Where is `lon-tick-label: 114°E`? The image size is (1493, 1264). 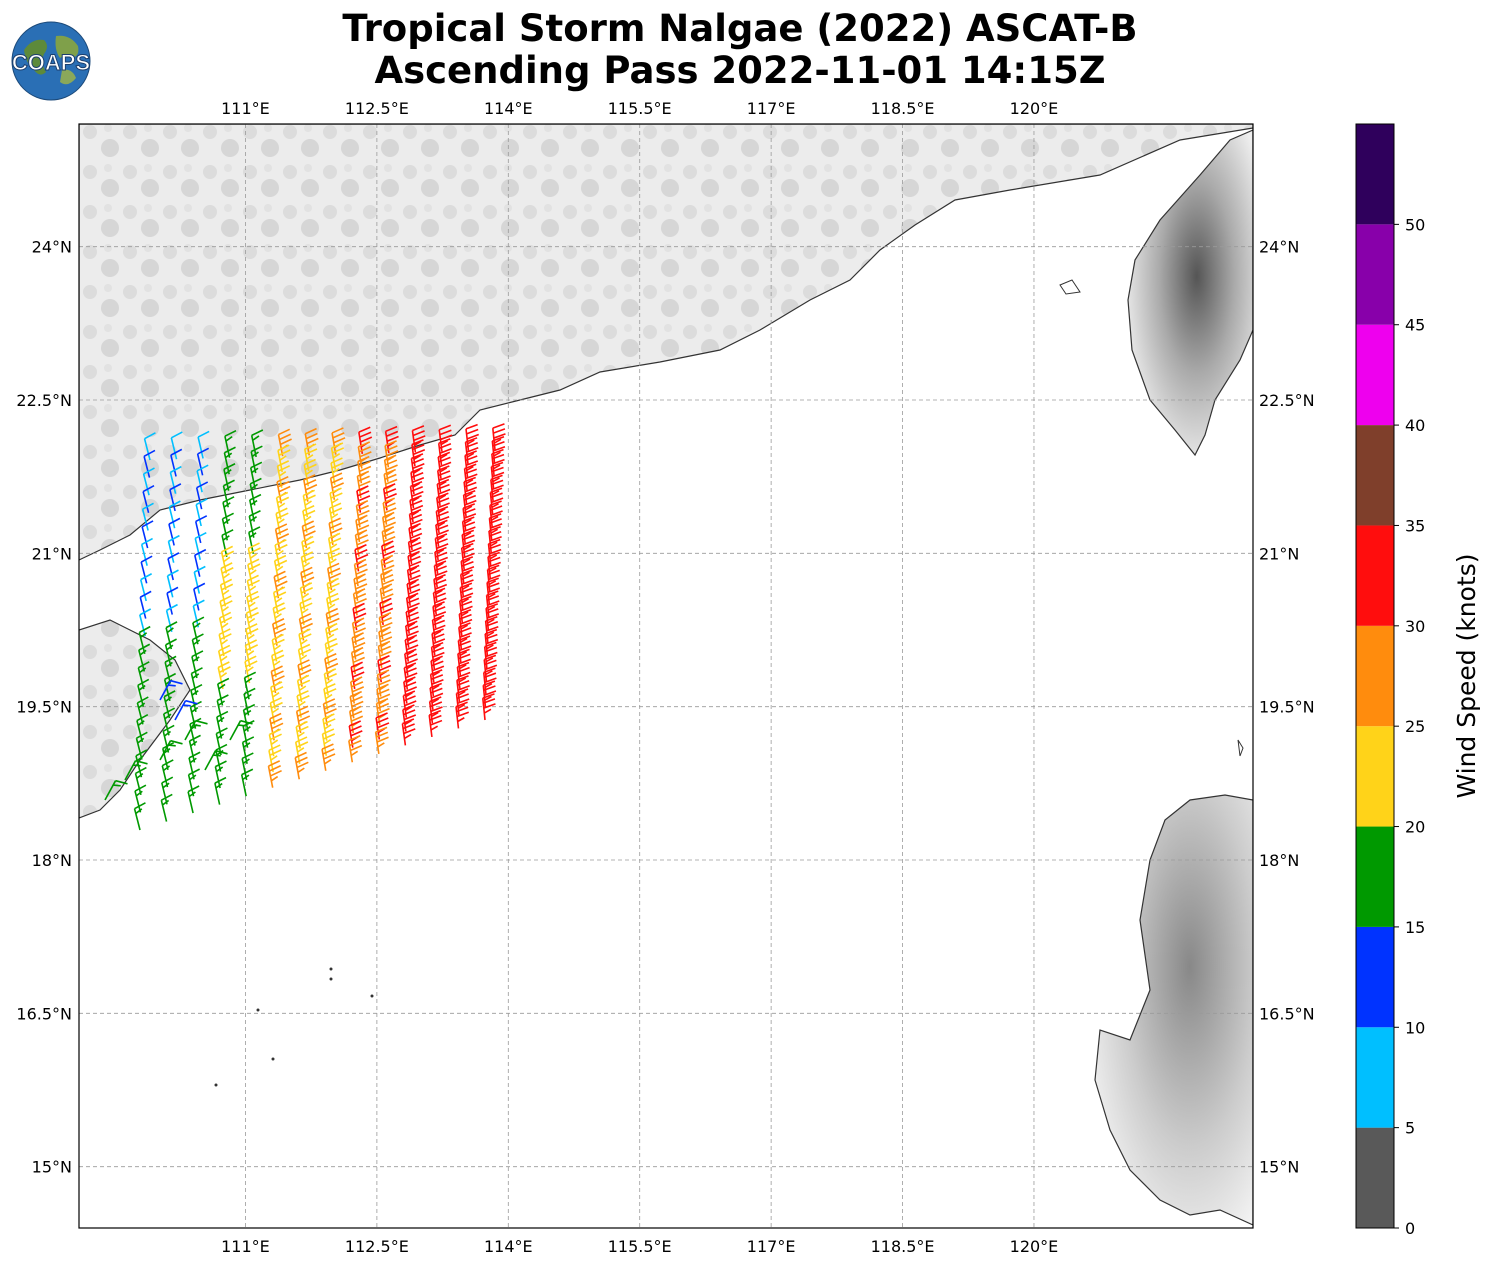
lon-tick-label: 114°E is located at coordinates (508, 108).